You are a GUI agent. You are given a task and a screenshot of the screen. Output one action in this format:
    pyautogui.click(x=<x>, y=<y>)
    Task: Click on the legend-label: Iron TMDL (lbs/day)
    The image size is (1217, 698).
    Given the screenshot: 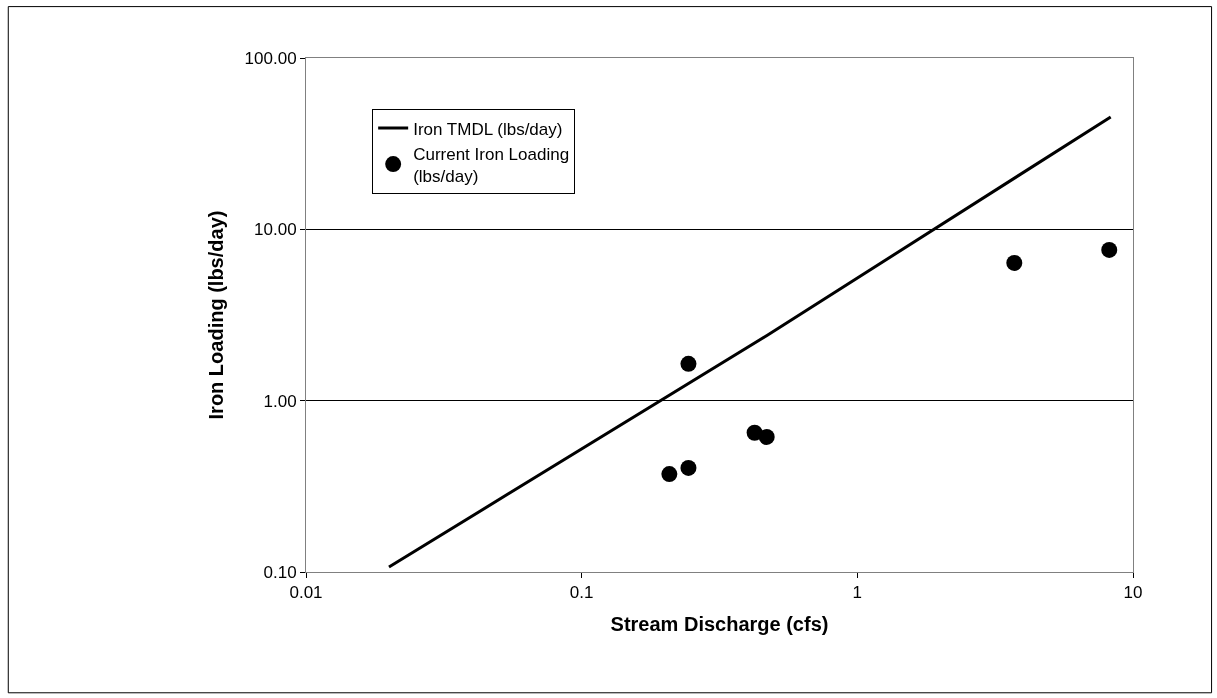 What is the action you would take?
    pyautogui.click(x=488, y=129)
    